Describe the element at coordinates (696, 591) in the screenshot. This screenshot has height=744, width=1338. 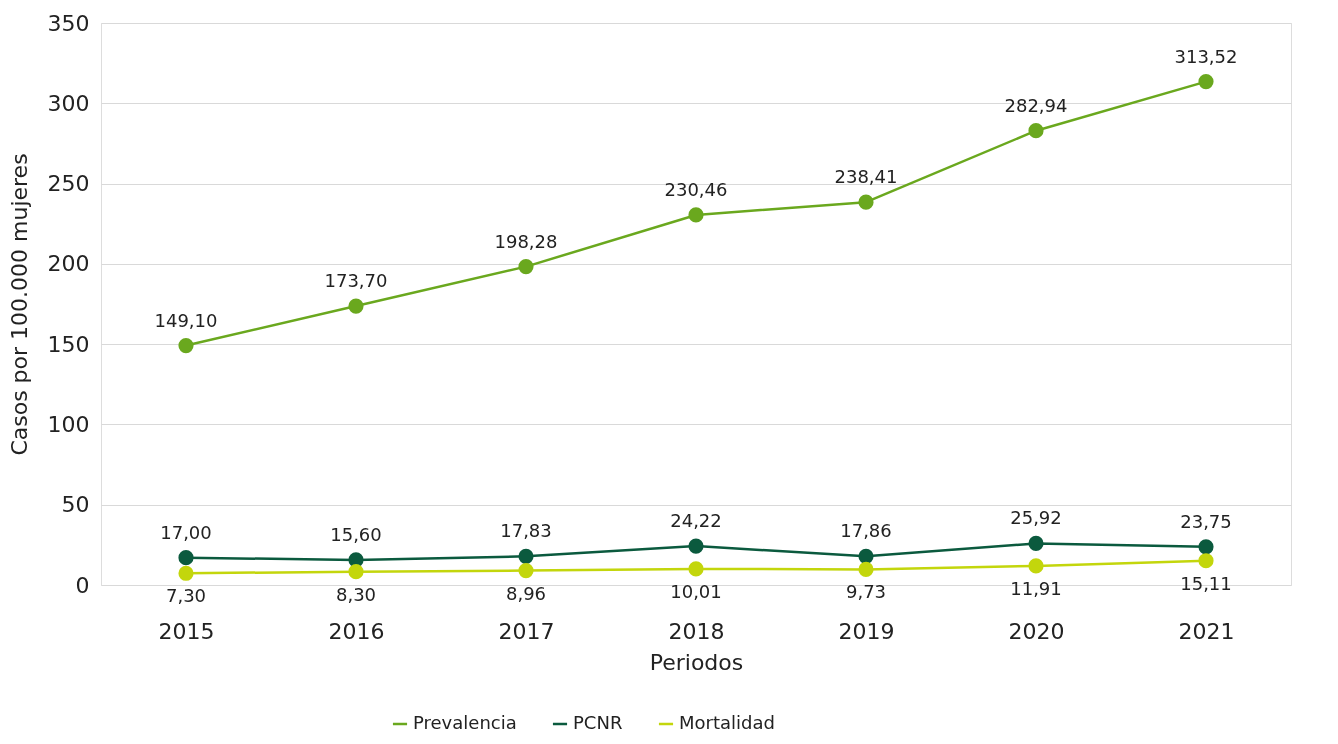
I see `data-label: 10,01` at that location.